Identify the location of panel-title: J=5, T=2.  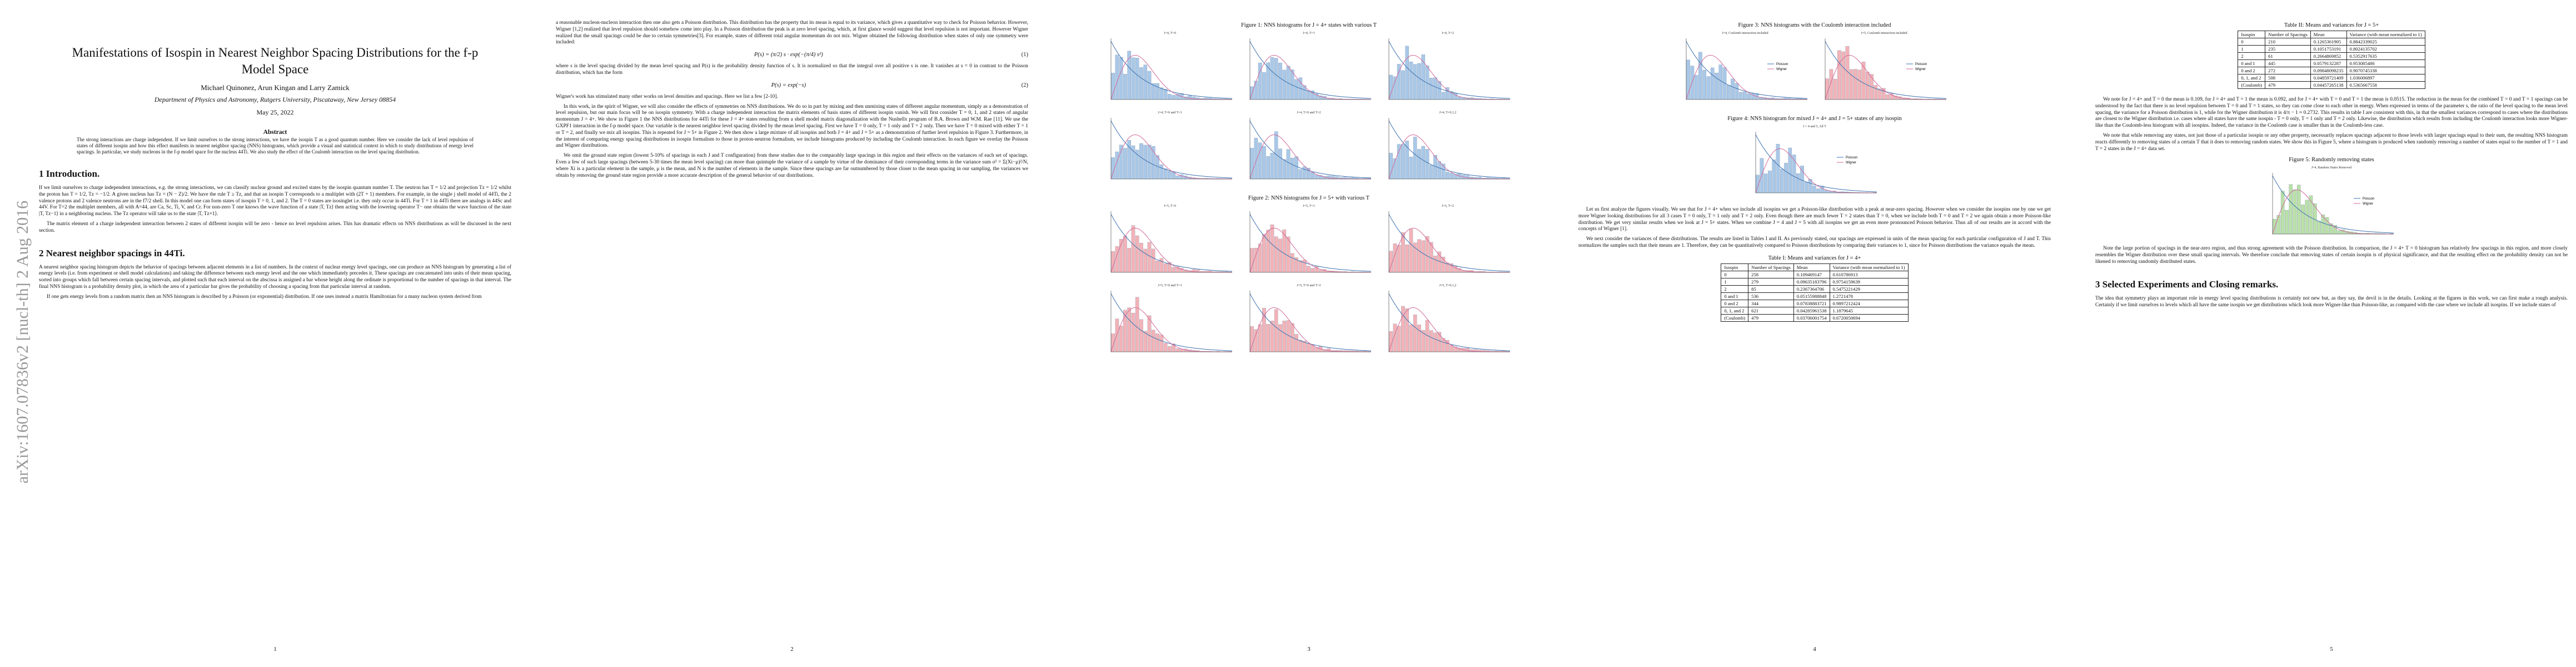
(1448, 206).